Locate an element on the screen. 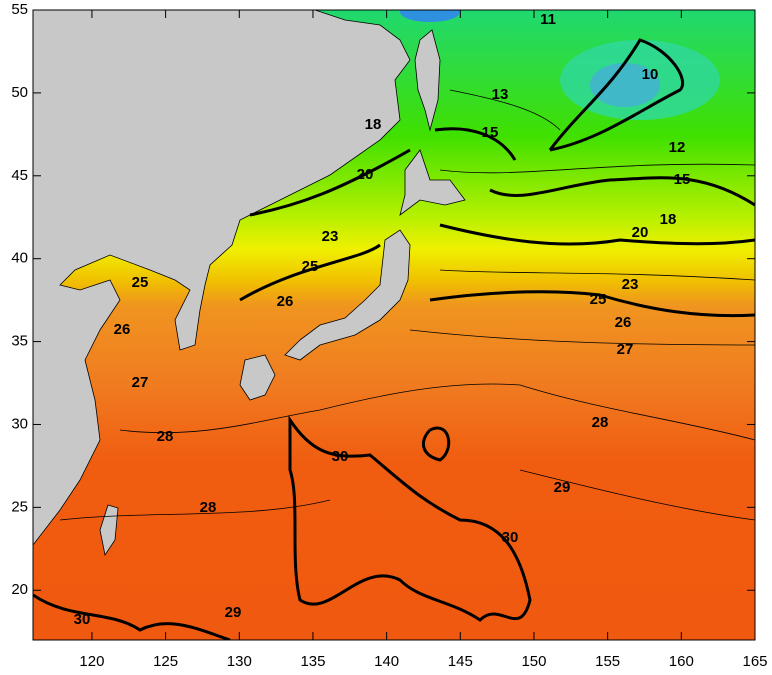  kyushu is located at coordinates (257, 377).